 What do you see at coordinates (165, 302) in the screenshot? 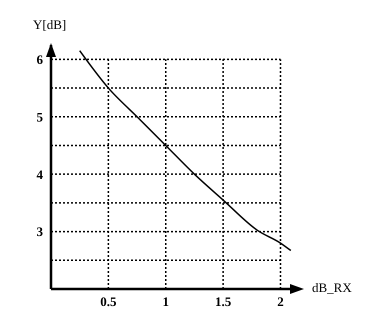
I see `x-tick-label: 1` at bounding box center [165, 302].